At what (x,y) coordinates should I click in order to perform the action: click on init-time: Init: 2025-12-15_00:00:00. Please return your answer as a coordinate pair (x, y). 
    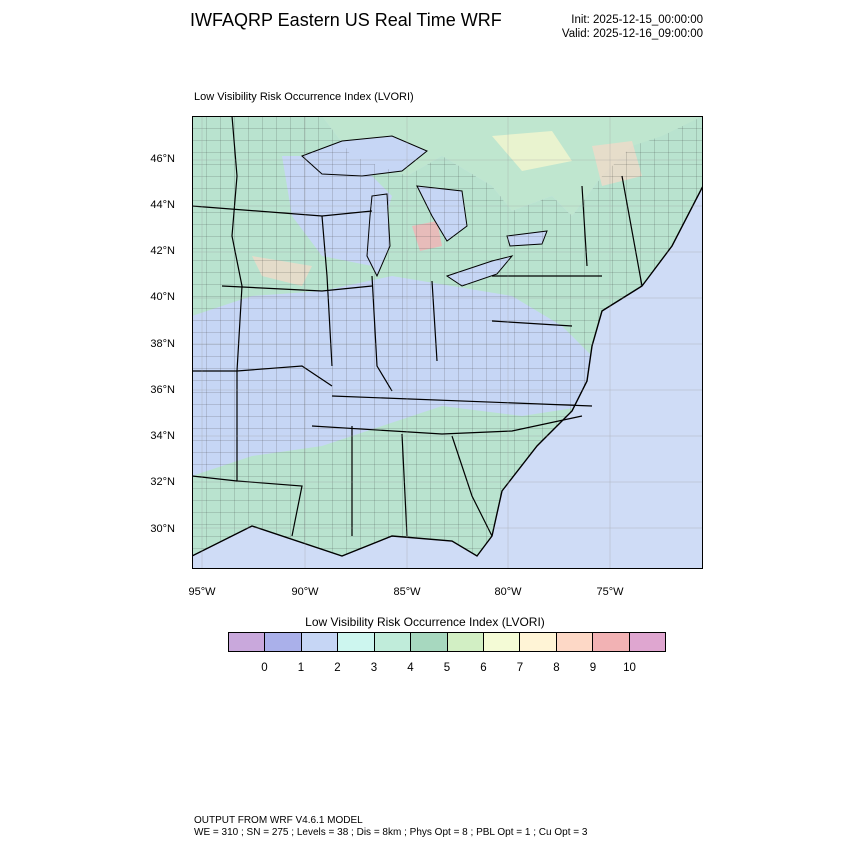
    Looking at the image, I should click on (637, 20).